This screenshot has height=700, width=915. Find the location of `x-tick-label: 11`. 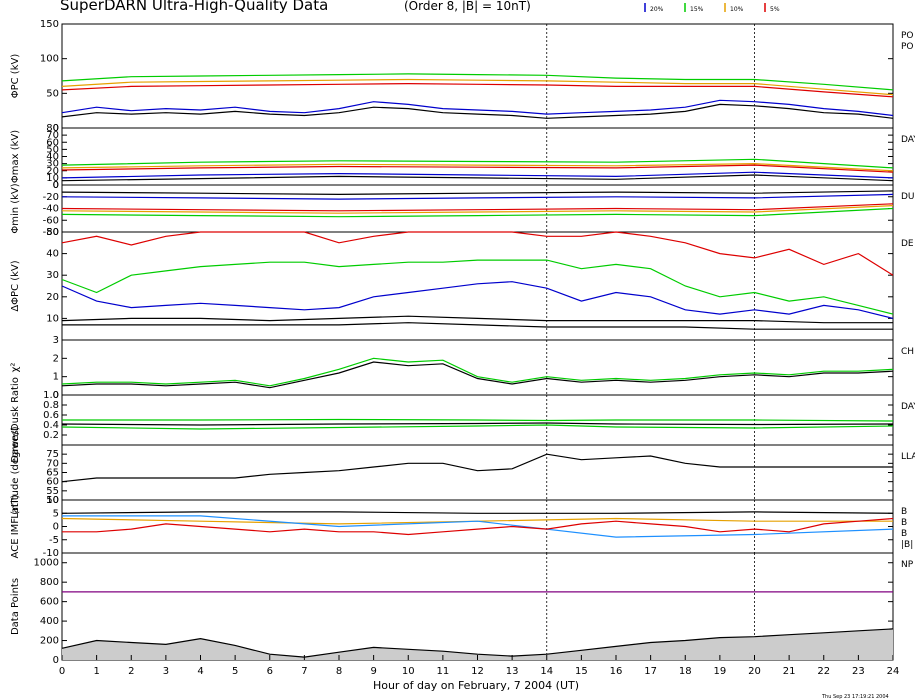

x-tick-label: 11 is located at coordinates (443, 671).